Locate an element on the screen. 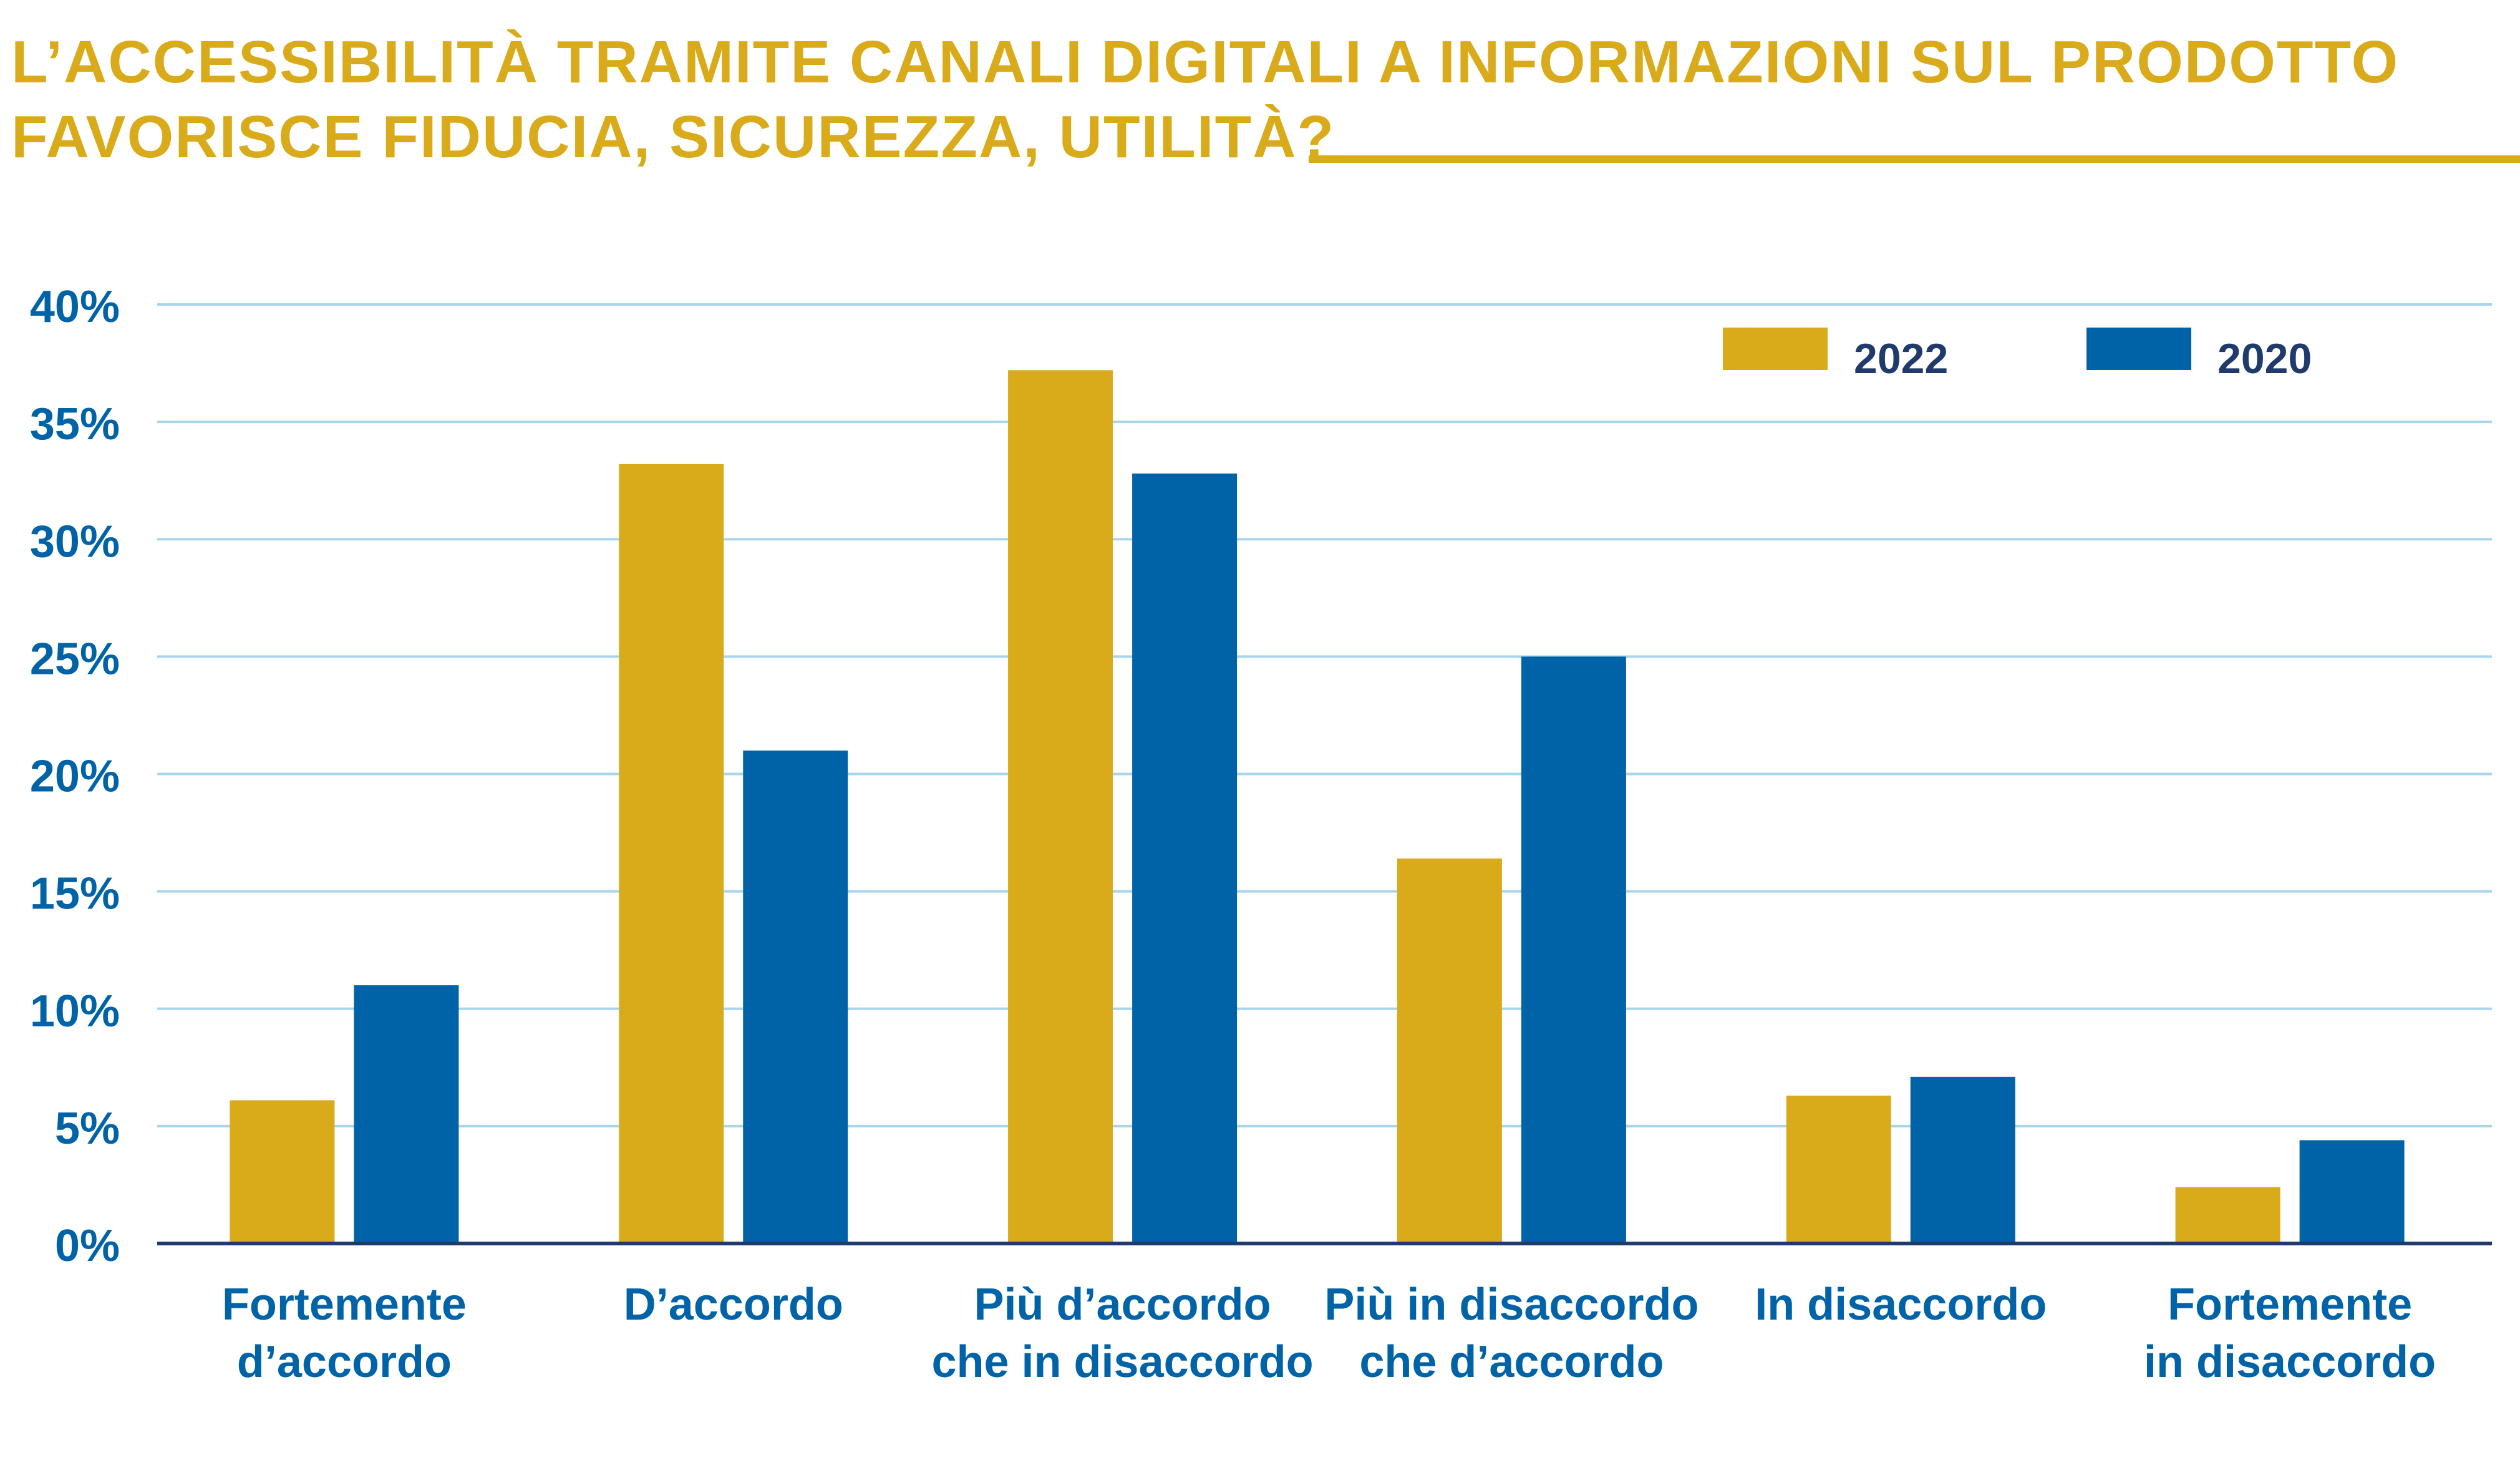 Image resolution: width=2520 pixels, height=1460 pixels. y-axis-ticks: 0% 5% 10% 15% 20% 25% 30% 35% 40% is located at coordinates (75, 776).